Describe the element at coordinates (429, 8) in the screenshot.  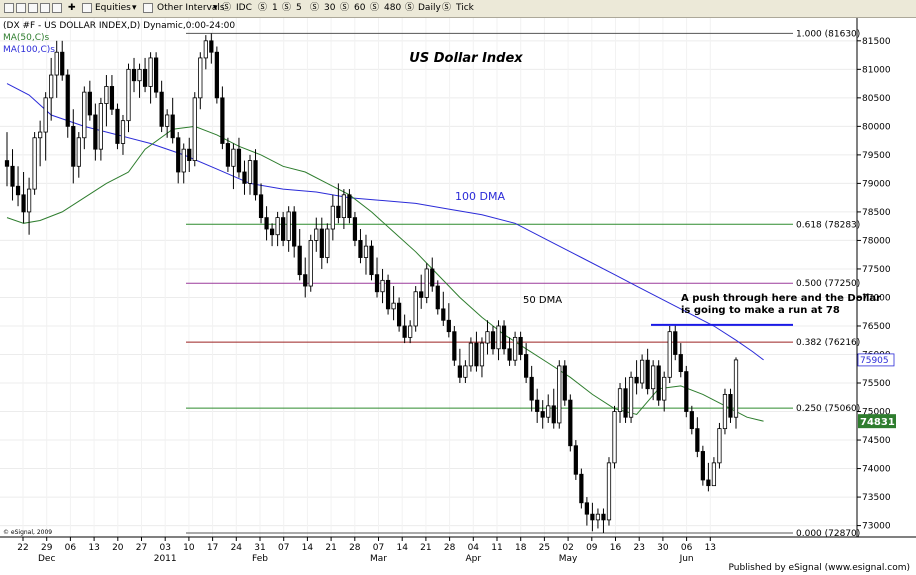
I see `daily-button: Daily` at that location.